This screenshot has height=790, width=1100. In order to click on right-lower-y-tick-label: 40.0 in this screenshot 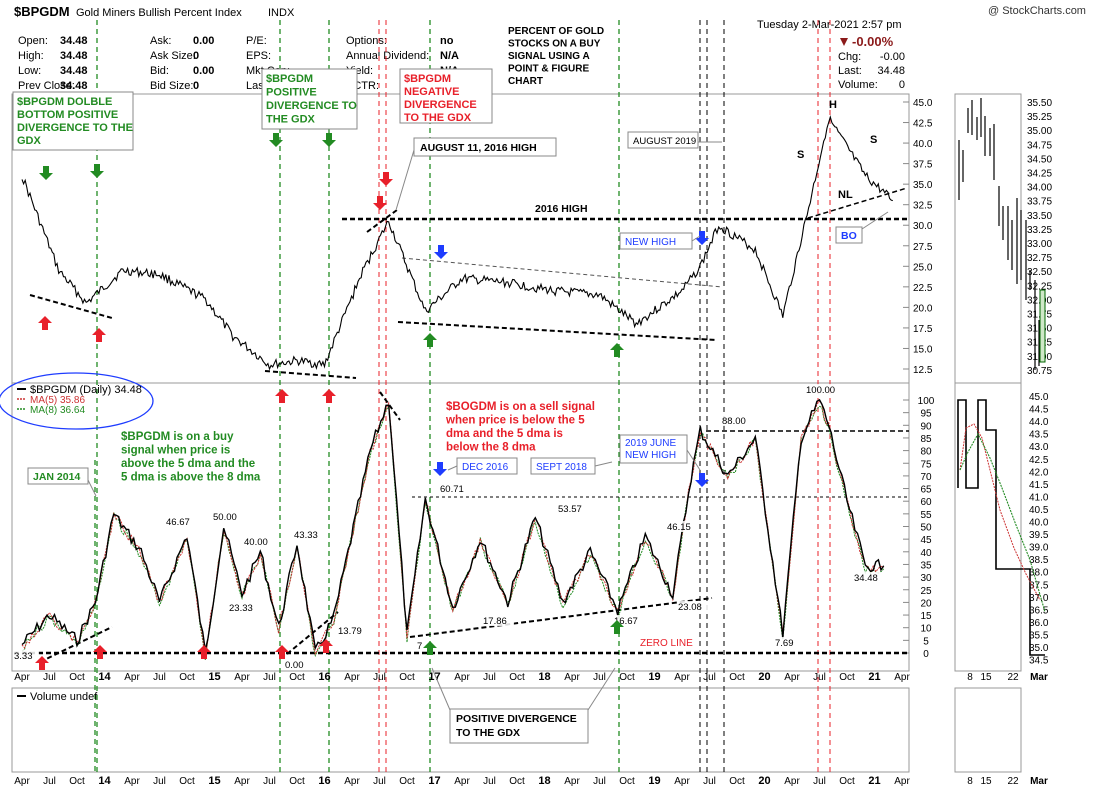, I will do `click(1039, 523)`.